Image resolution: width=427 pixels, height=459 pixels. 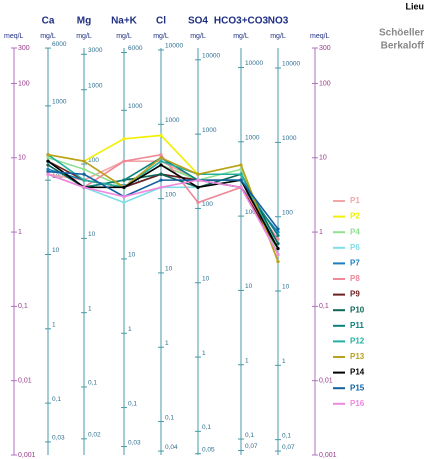 I want to click on legend-label: P1, so click(x=355, y=200).